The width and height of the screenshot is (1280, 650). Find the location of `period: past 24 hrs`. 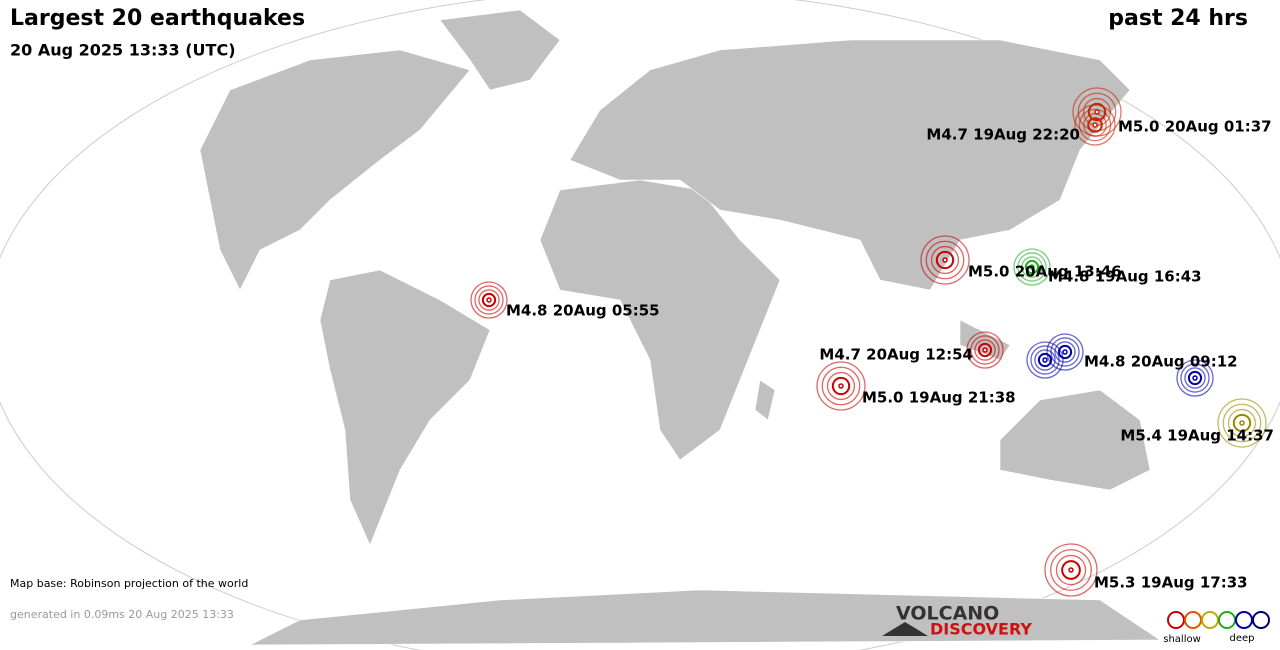

period: past 24 hrs is located at coordinates (1178, 18).